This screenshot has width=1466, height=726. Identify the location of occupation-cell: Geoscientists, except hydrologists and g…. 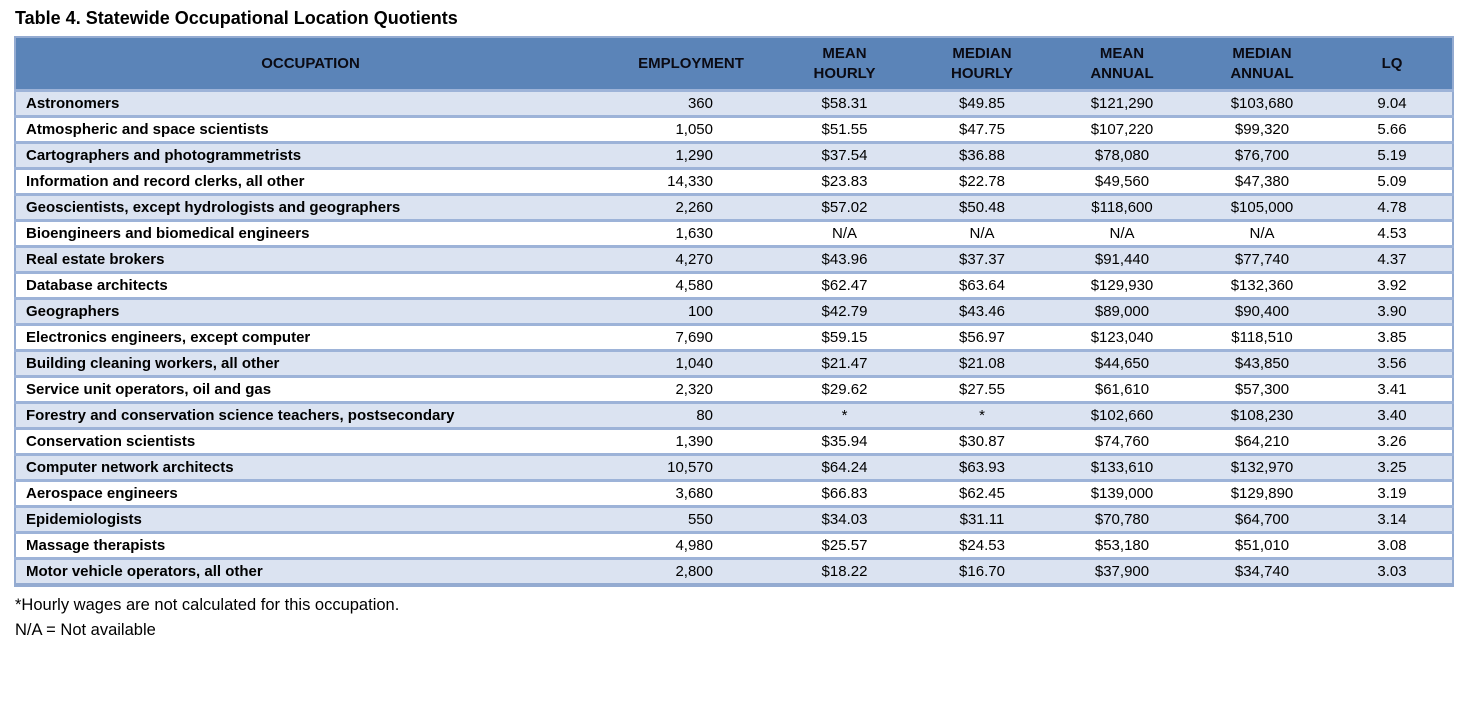
(213, 207).